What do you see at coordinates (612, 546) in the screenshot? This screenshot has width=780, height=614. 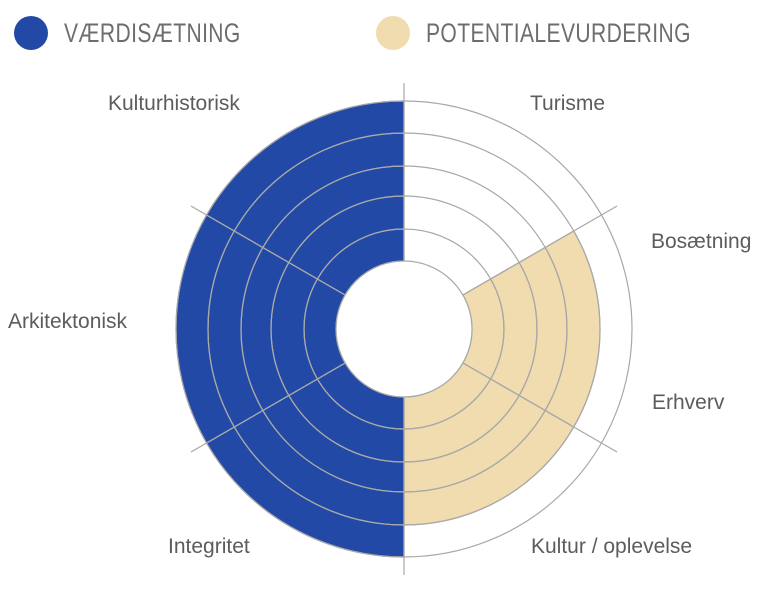 I see `category-label-kultur-oplevelse: Kultur / oplevelse` at bounding box center [612, 546].